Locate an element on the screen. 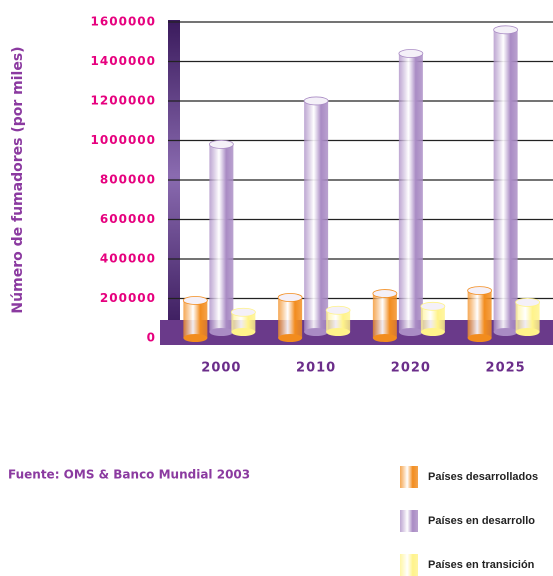  y-tick-label: 600000 is located at coordinates (128, 219).